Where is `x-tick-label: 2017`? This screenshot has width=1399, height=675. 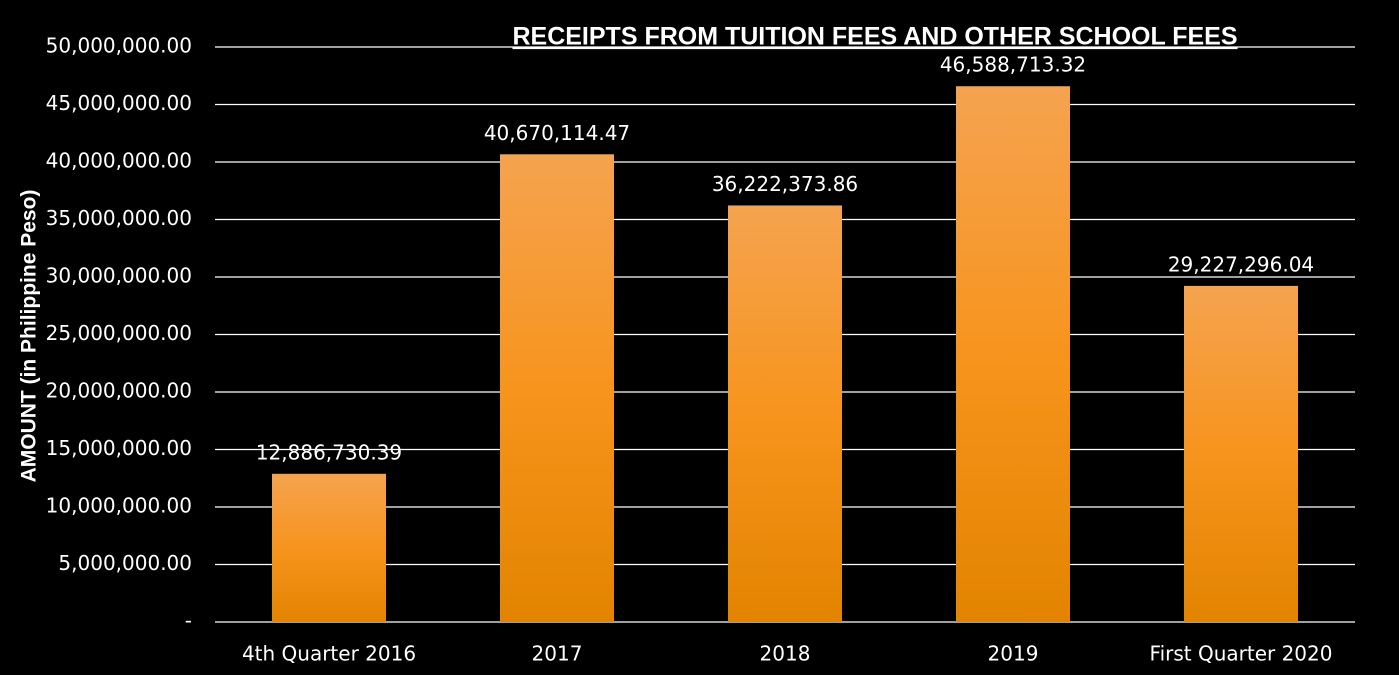
x-tick-label: 2017 is located at coordinates (557, 654).